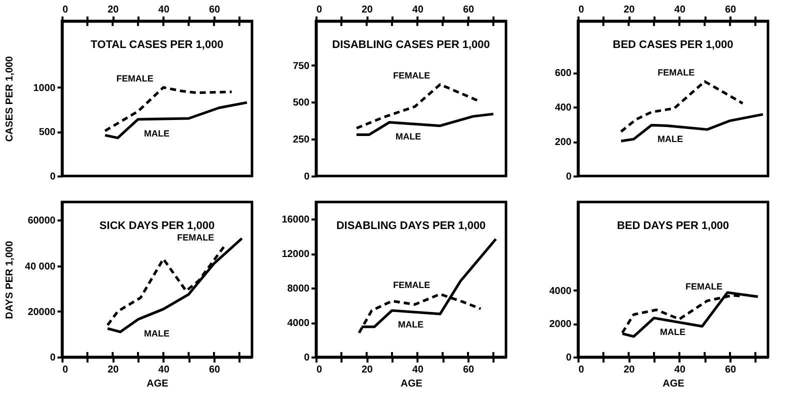  What do you see at coordinates (301, 66) in the screenshot?
I see `y-tick-label: 750` at bounding box center [301, 66].